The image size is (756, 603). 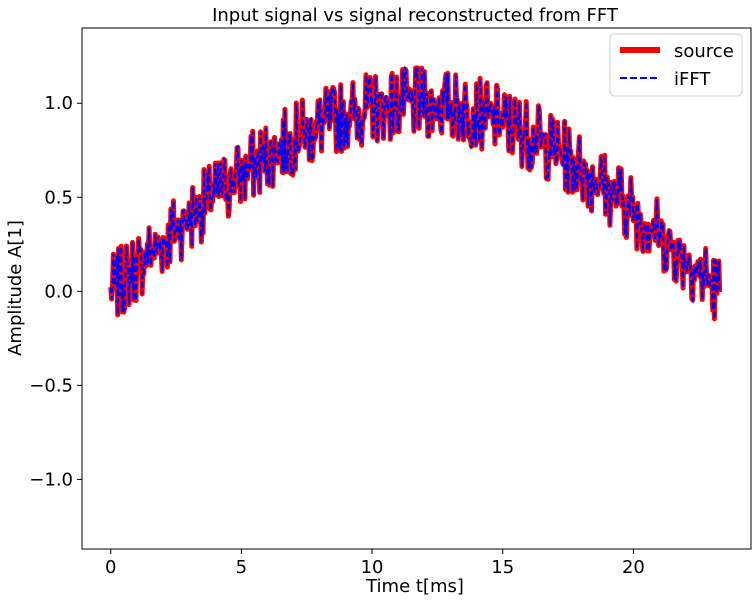 I want to click on x-tick-label: 20, so click(x=633, y=567).